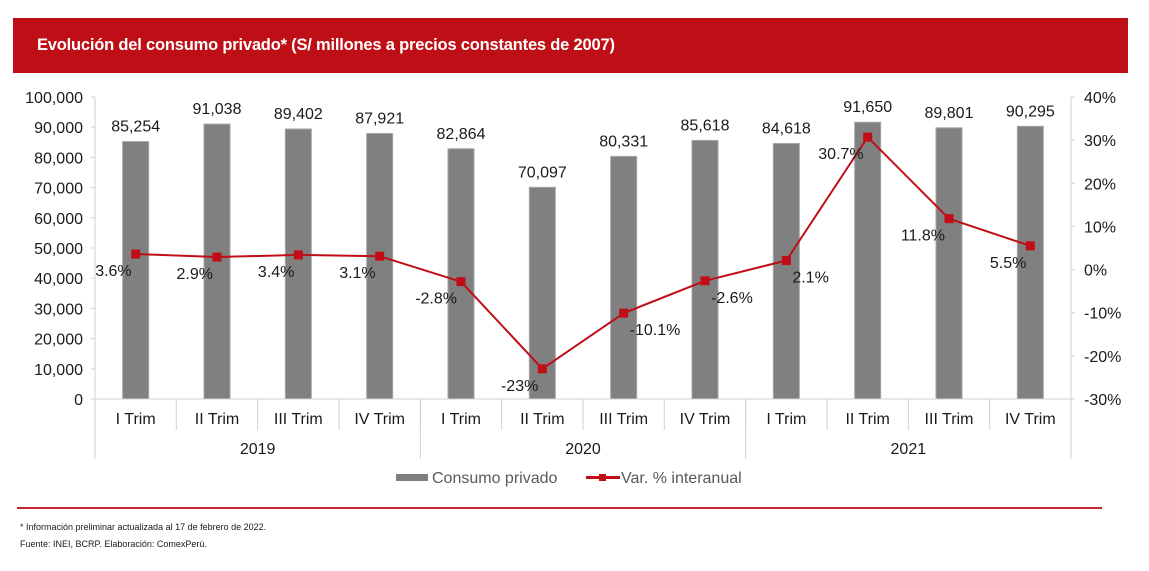  Describe the element at coordinates (135, 127) in the screenshot. I see `bar-data-label: 85,254` at that location.